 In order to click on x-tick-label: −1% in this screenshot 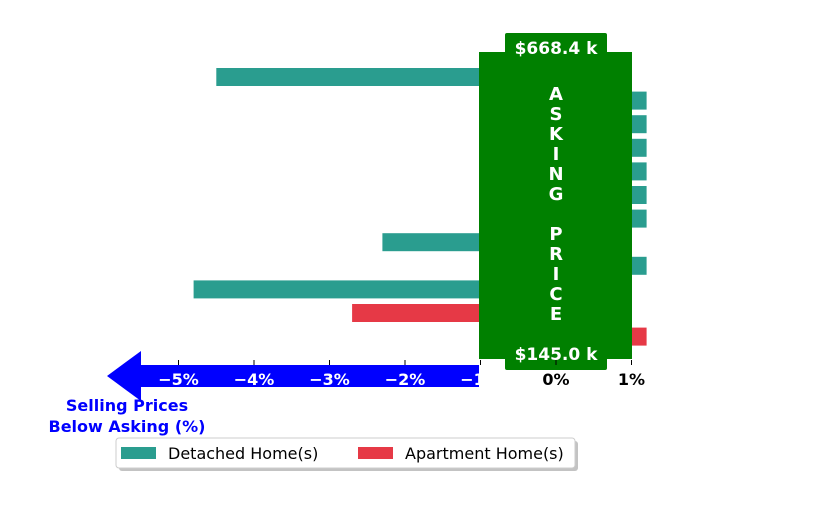, I will do `click(480, 379)`.